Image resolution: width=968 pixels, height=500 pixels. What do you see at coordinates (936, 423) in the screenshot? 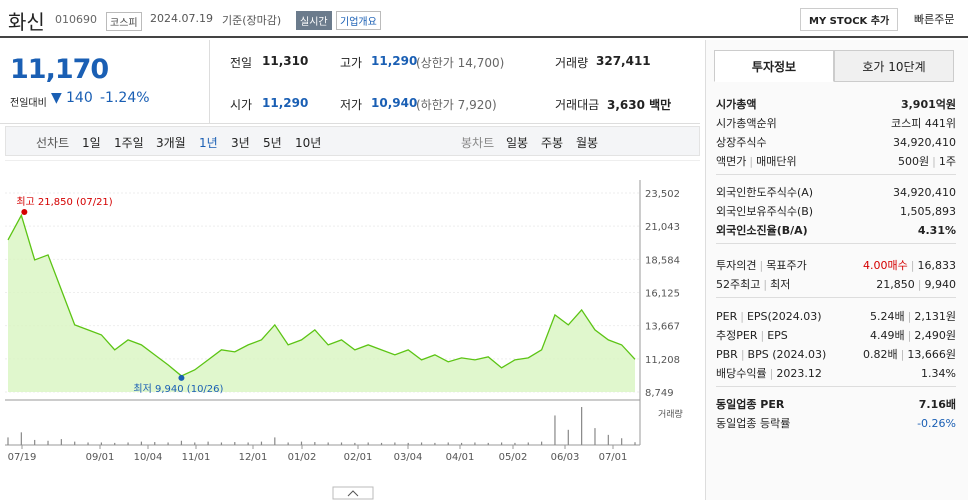
I see `info-value: -0.26%` at bounding box center [936, 423].